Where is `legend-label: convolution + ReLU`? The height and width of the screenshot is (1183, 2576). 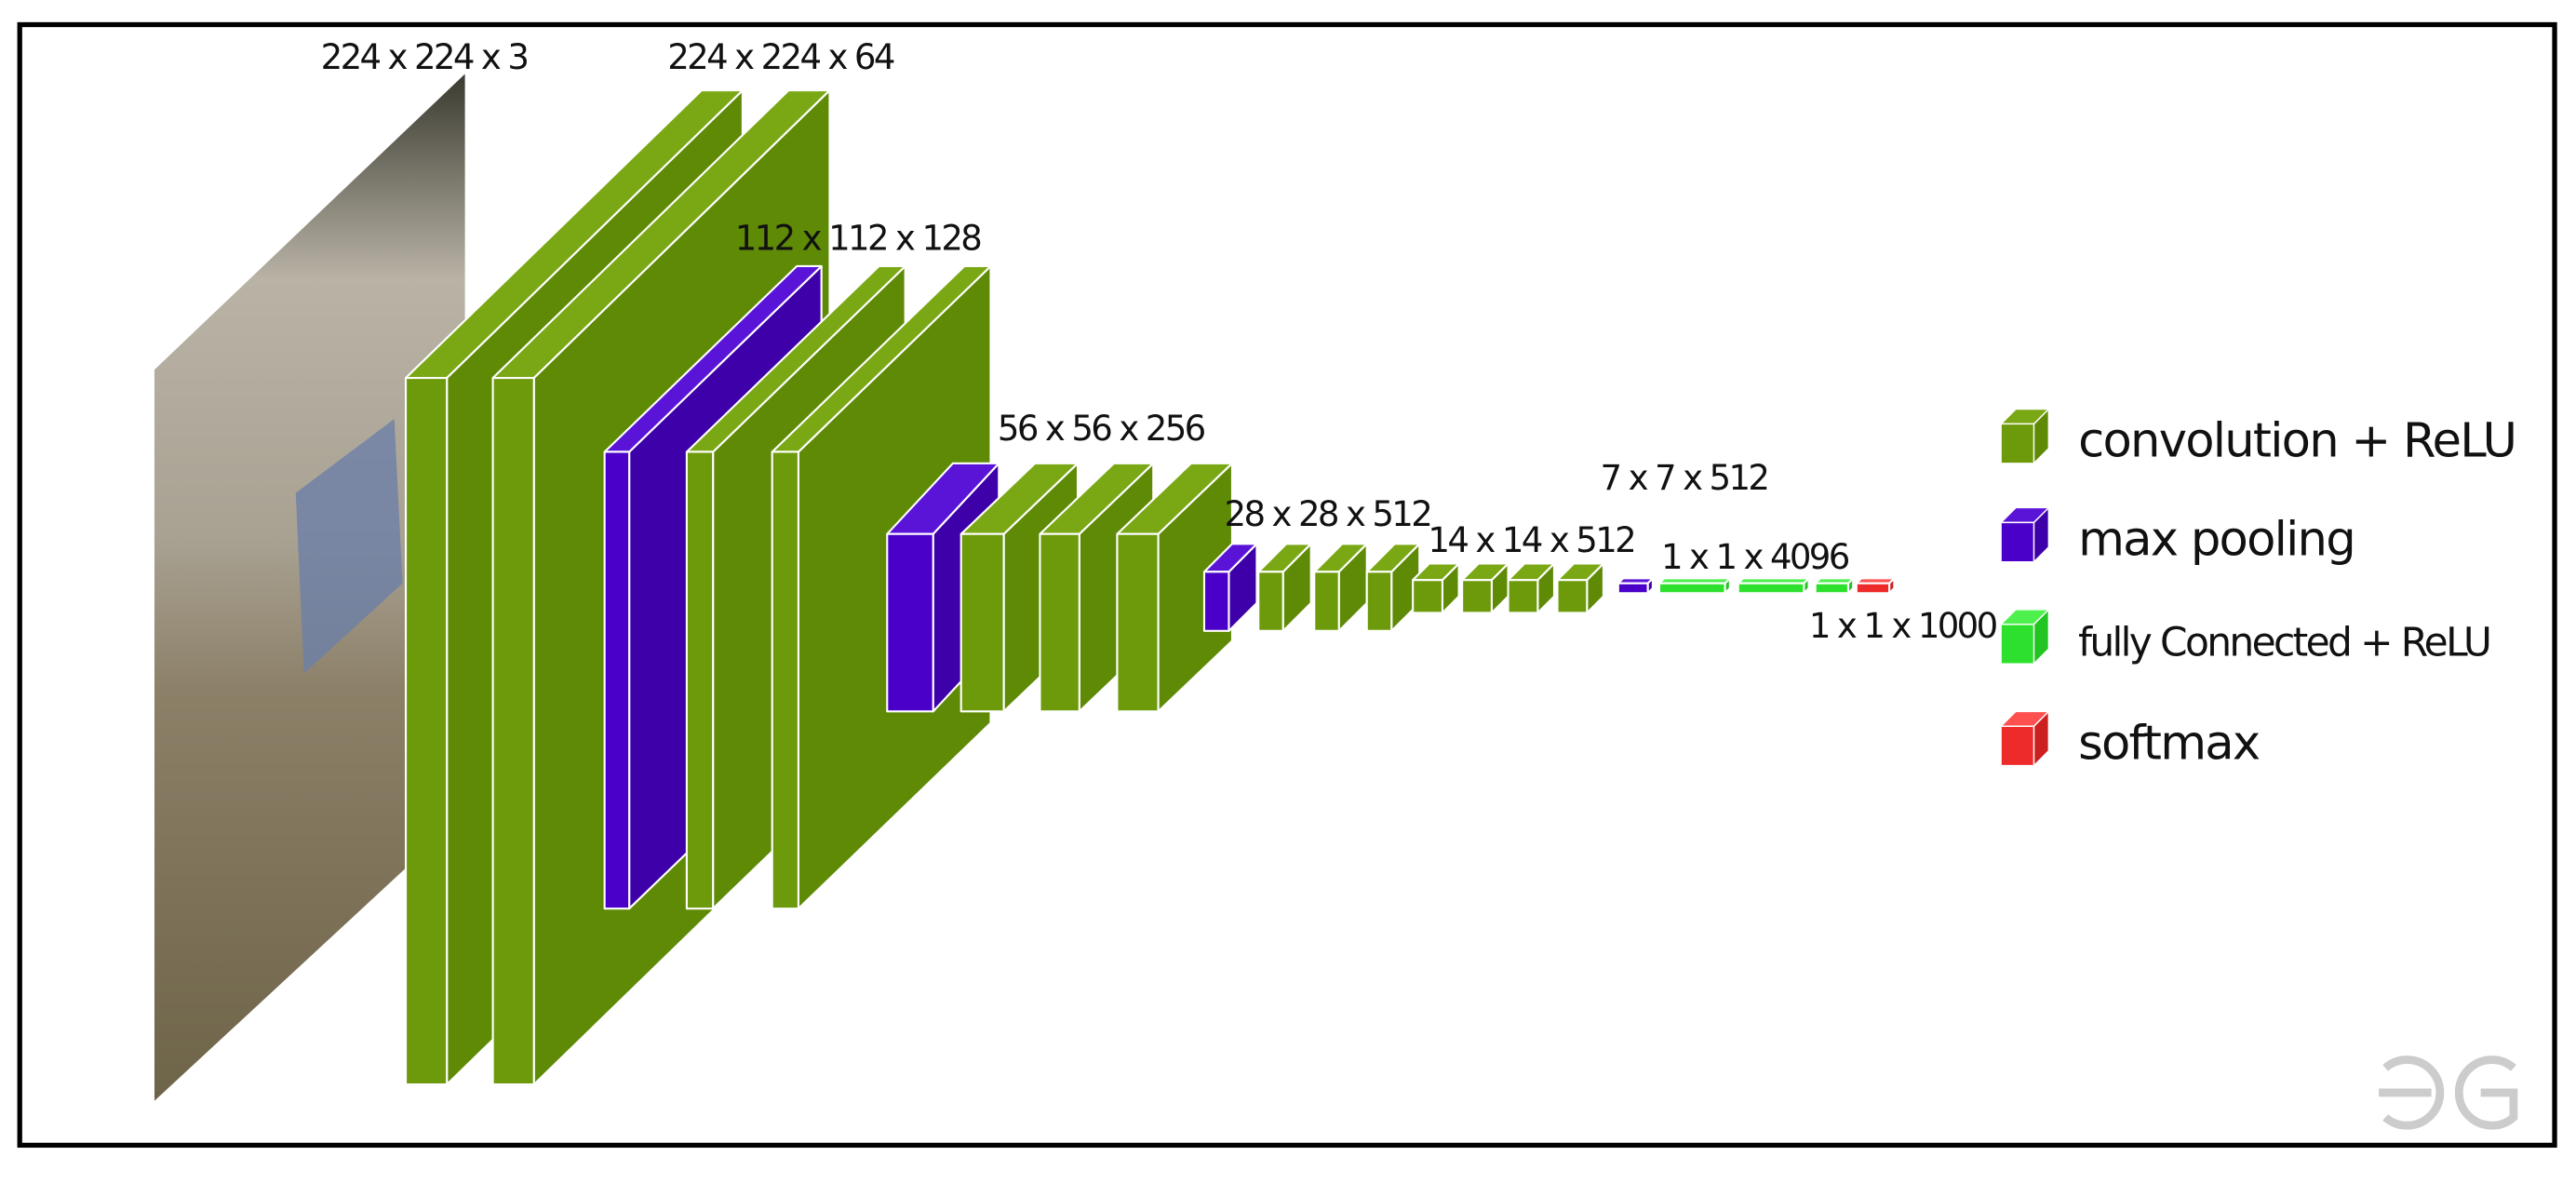
legend-label: convolution + ReLU is located at coordinates (2297, 441).